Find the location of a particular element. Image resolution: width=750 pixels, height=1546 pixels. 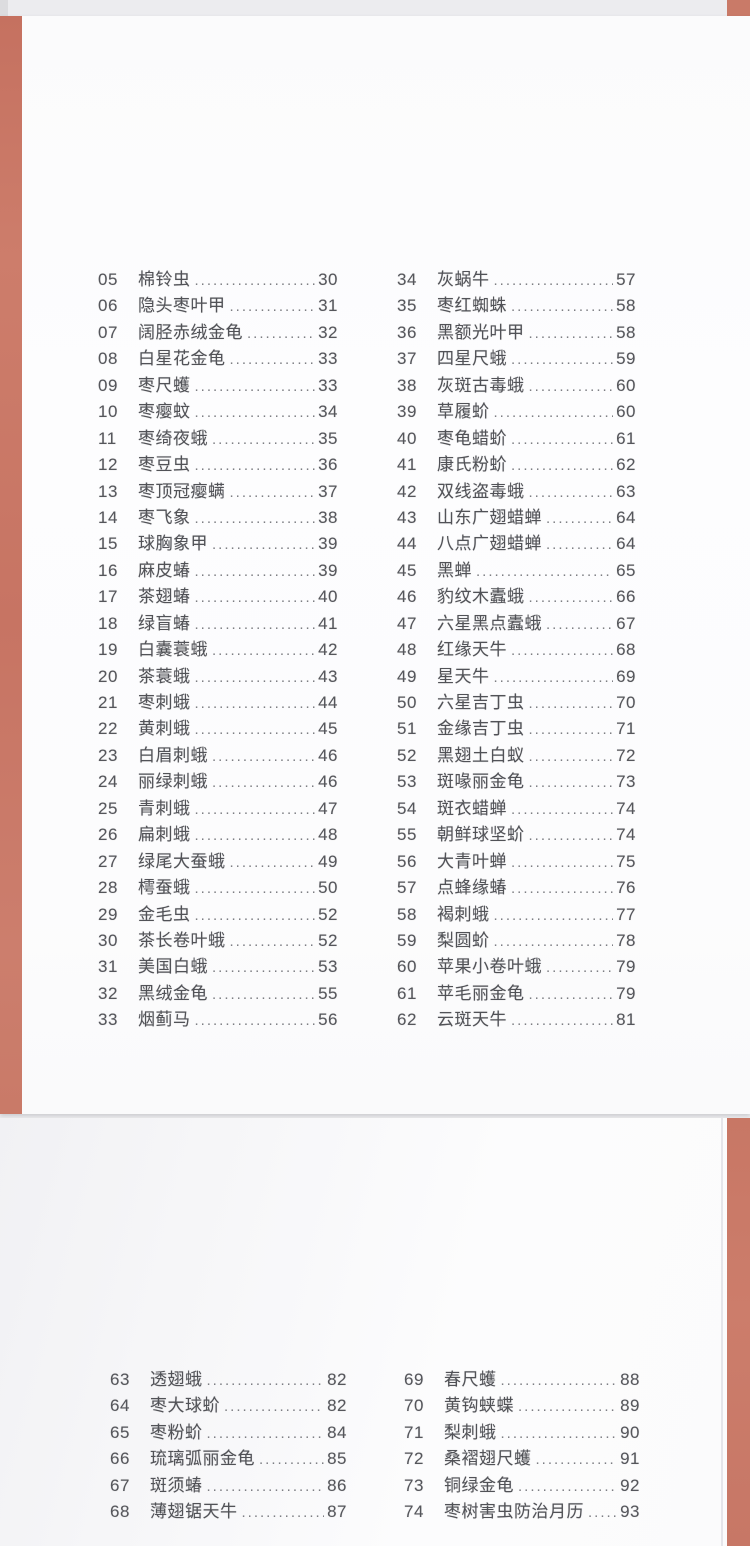

entry-title: 透翅蛾 is located at coordinates (176, 1379).